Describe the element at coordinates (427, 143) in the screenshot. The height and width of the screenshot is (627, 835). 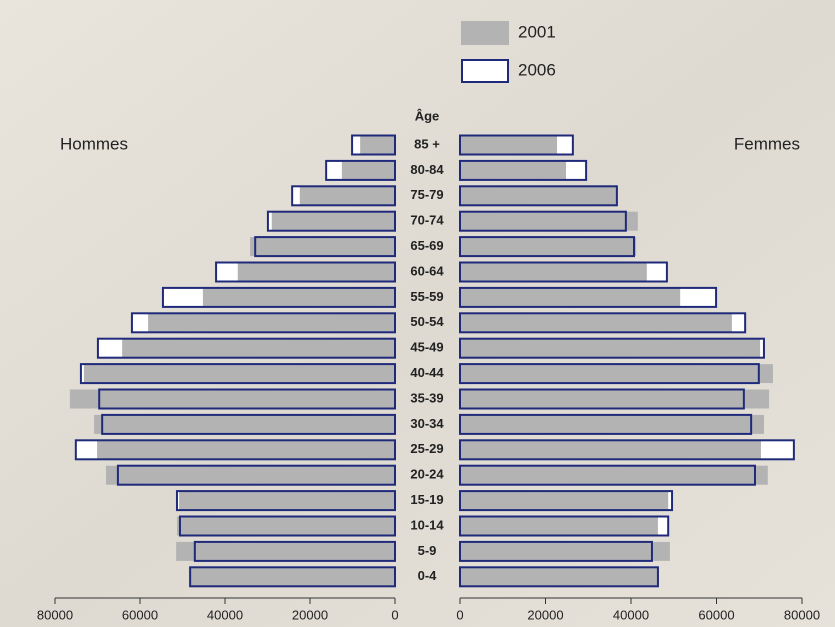
I see `category-label: 85 +` at that location.